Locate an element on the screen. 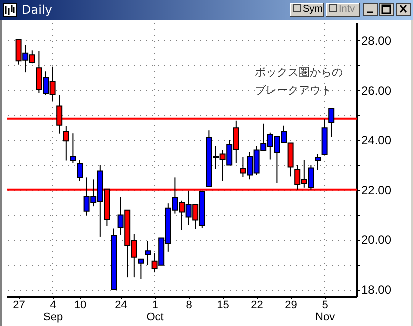  y-tick-label: 22.00 is located at coordinates (377, 190).